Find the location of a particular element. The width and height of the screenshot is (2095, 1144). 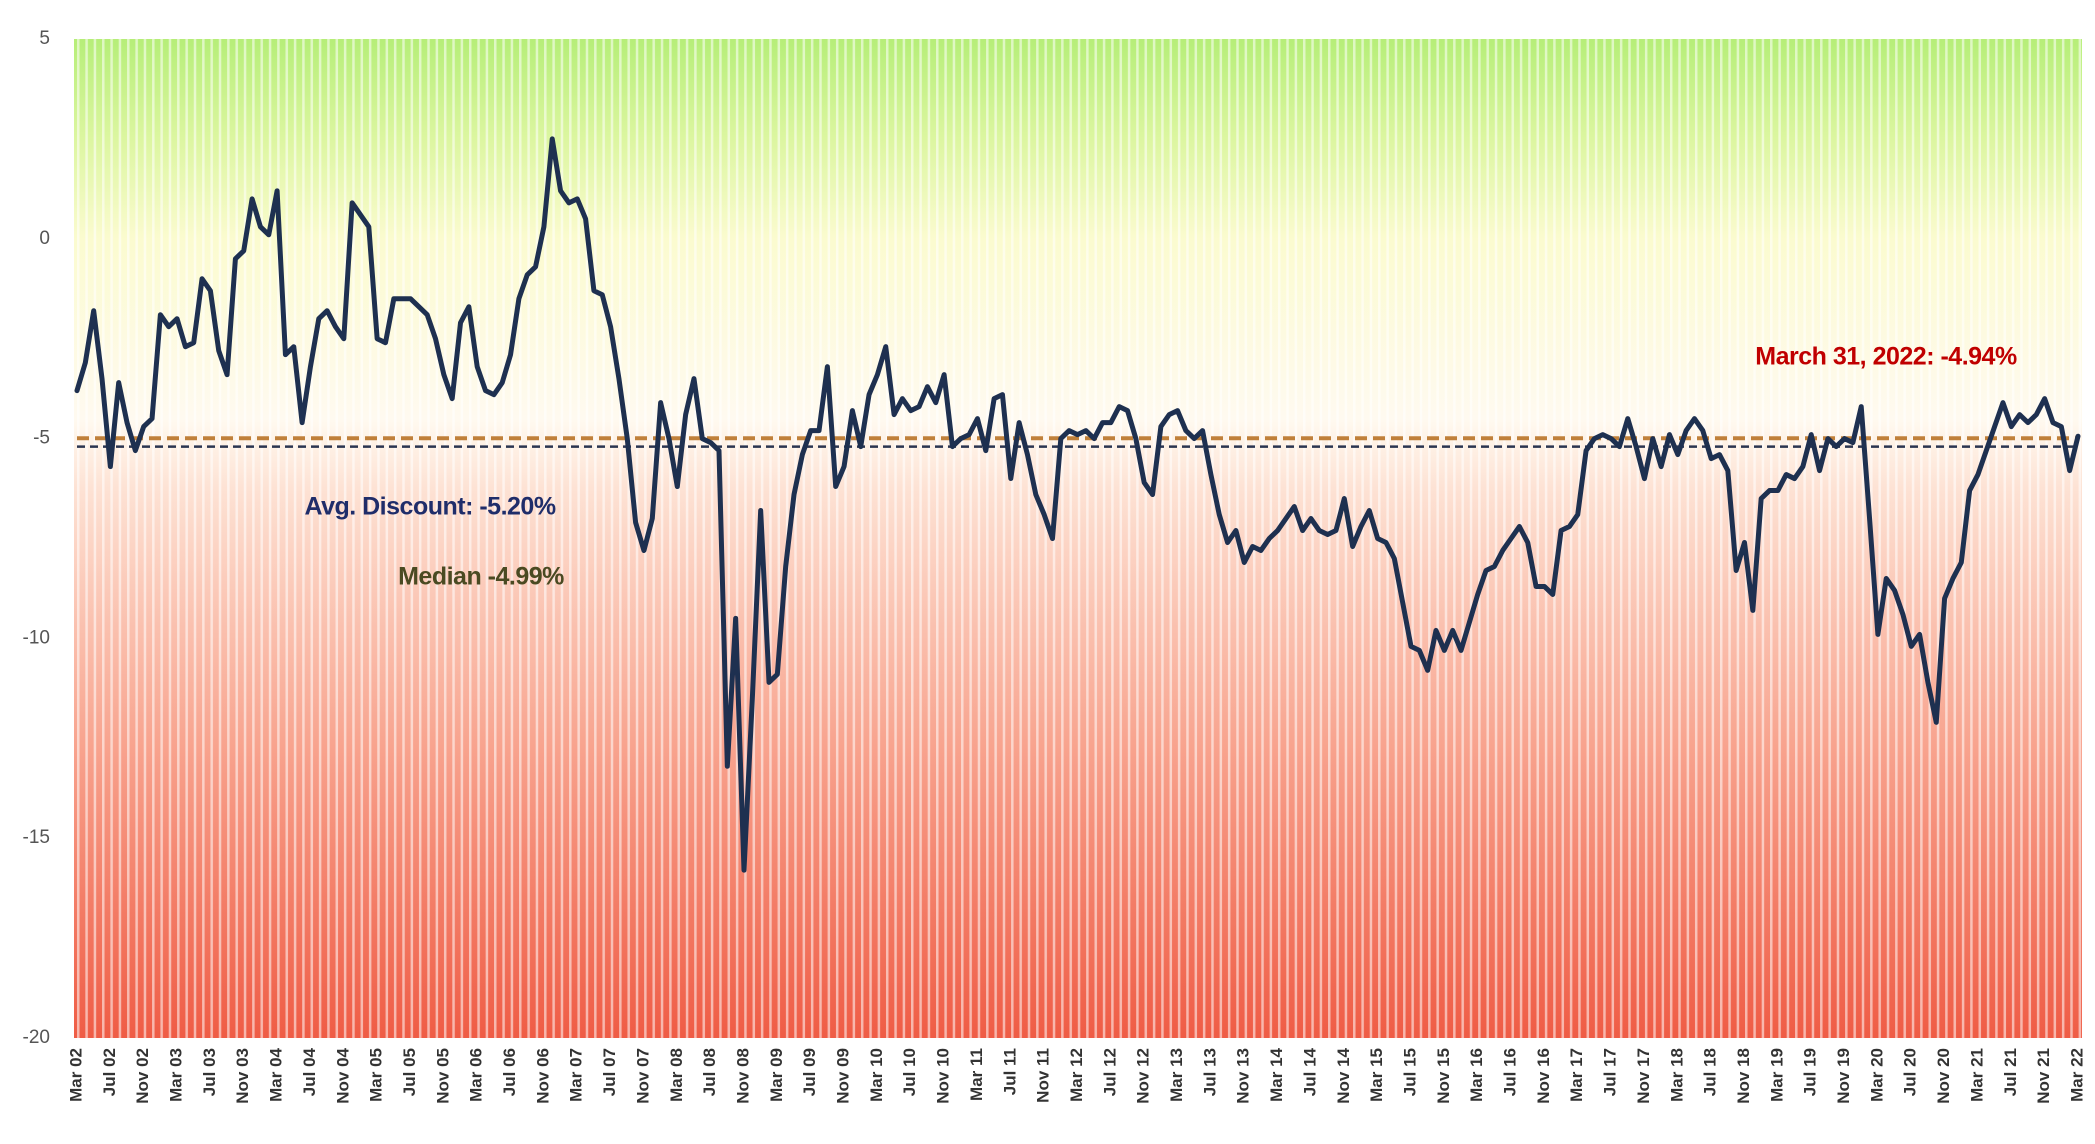

x-tick-label: Mar 06 is located at coordinates (476, 1075).